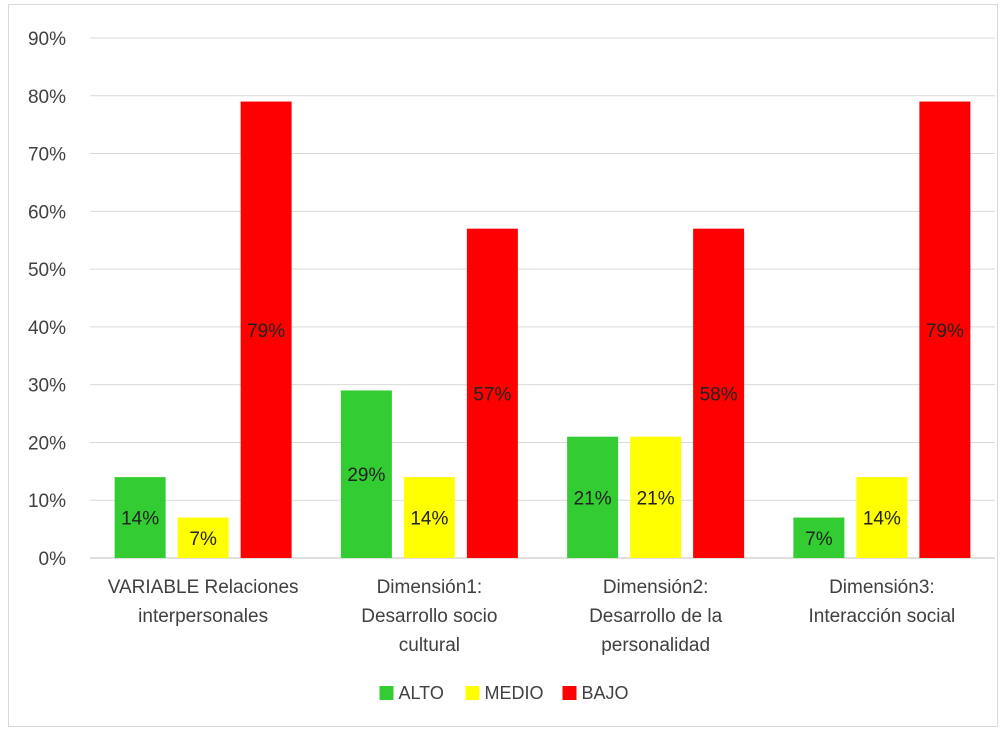  What do you see at coordinates (47, 155) in the screenshot?
I see `y-tick-label: 70%` at bounding box center [47, 155].